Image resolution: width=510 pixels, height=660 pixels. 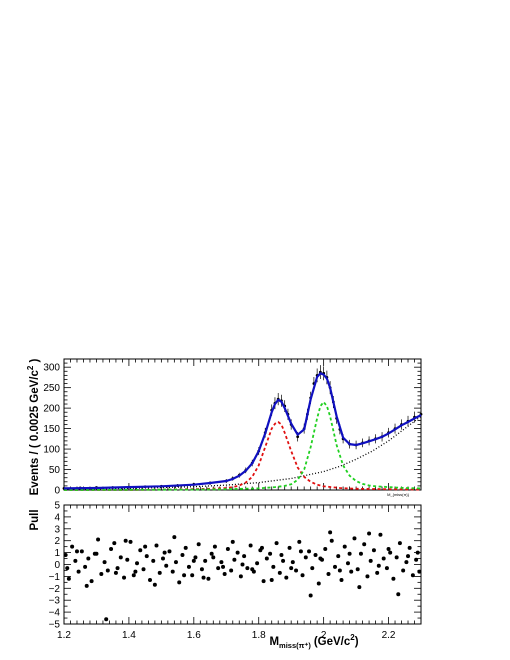 I want to click on x-tick-label: 2, so click(x=324, y=635).